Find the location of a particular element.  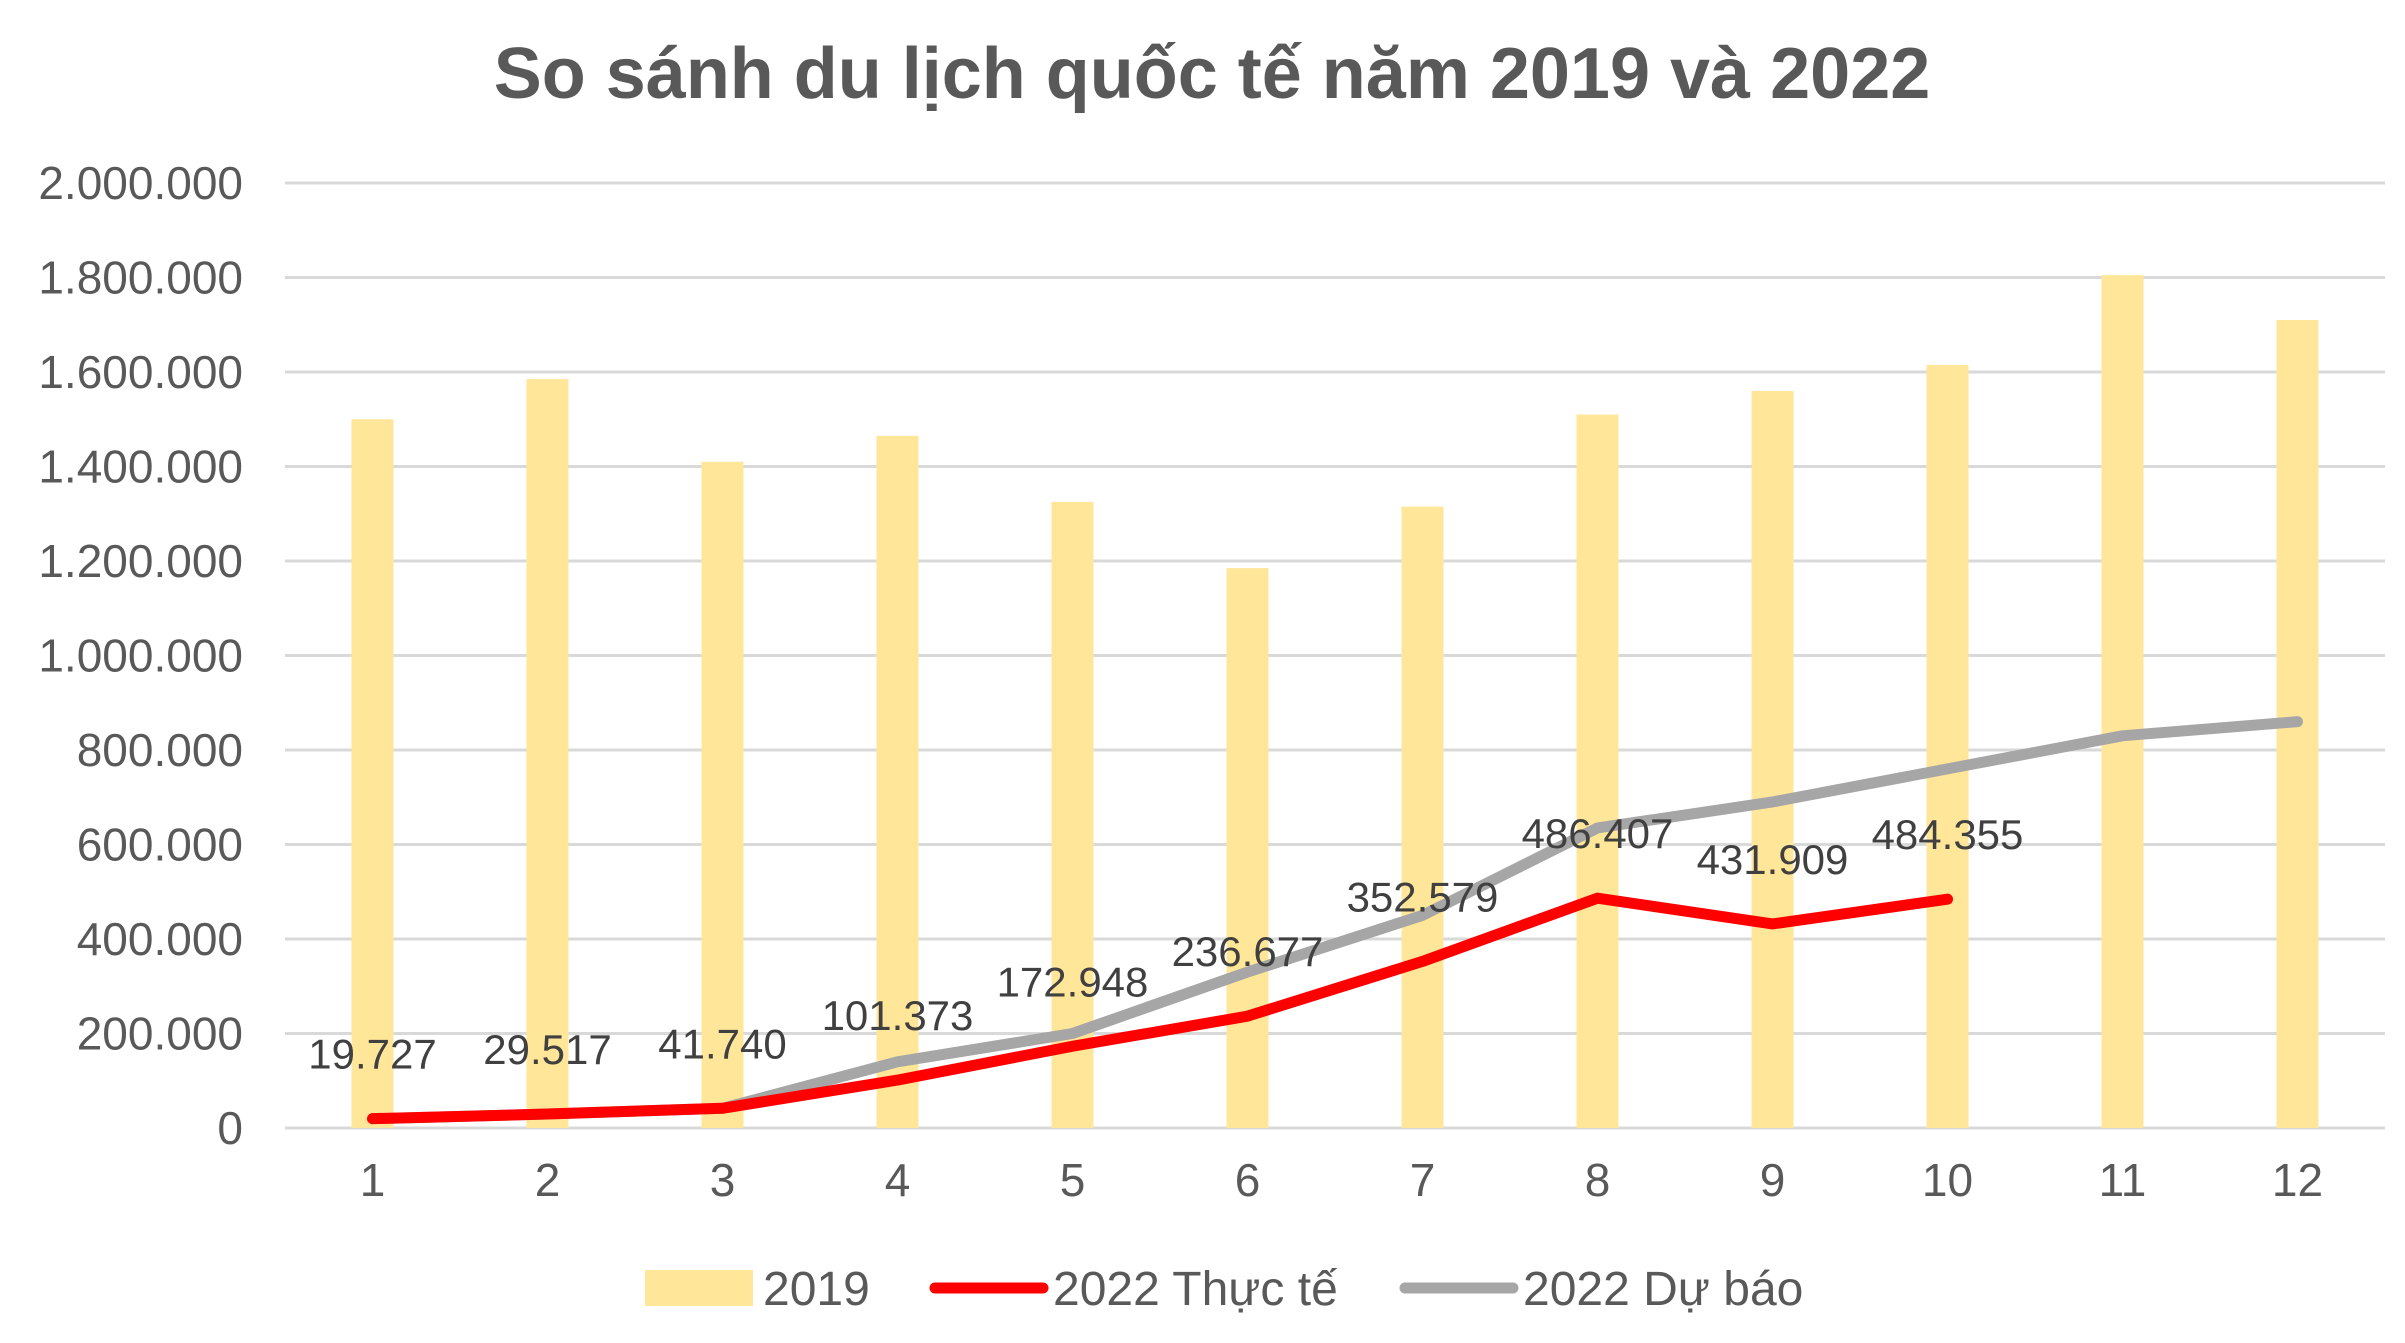

legend-item-2022-actual: 2022 Thực tế is located at coordinates (1133, 1289).